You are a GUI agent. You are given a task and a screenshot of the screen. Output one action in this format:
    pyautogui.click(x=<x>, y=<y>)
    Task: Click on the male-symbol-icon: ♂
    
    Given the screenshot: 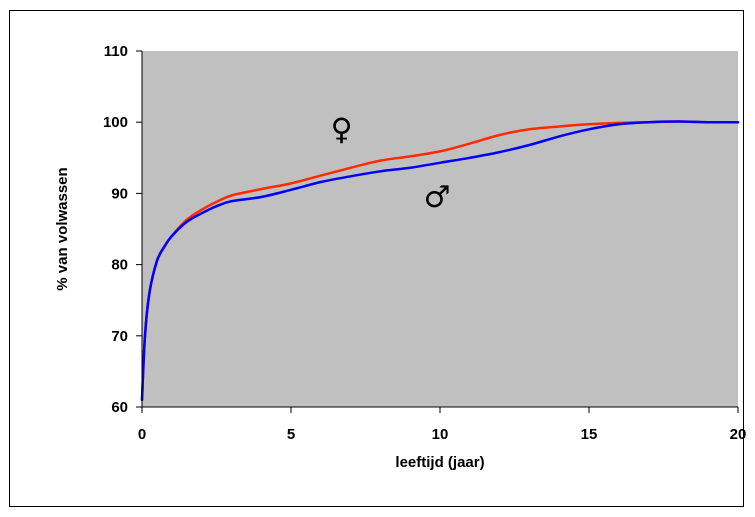 What is the action you would take?
    pyautogui.click(x=437, y=197)
    